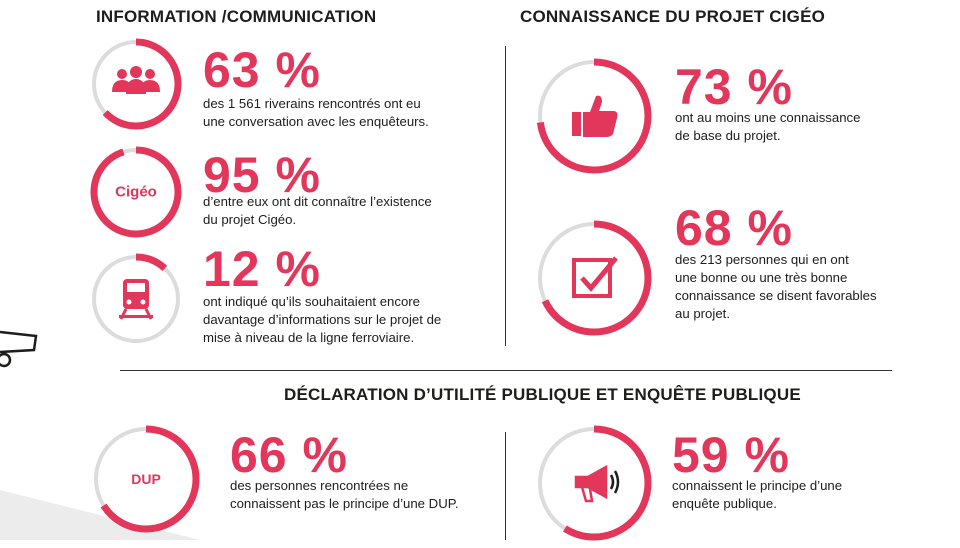 This screenshot has height=548, width=960. I want to click on column-divider, so click(505, 196).